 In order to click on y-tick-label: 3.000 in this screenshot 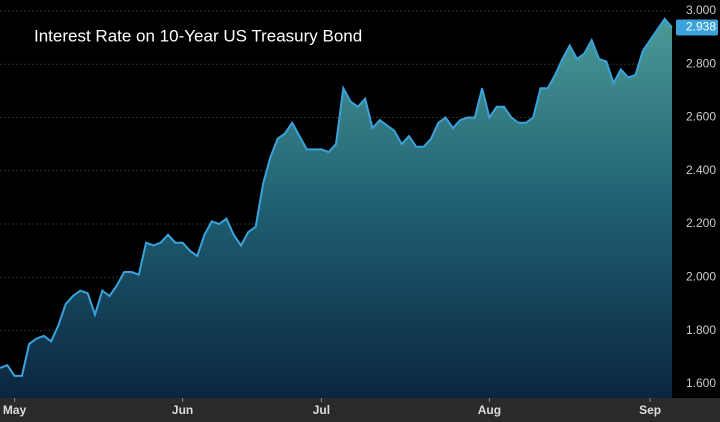, I will do `click(701, 10)`.